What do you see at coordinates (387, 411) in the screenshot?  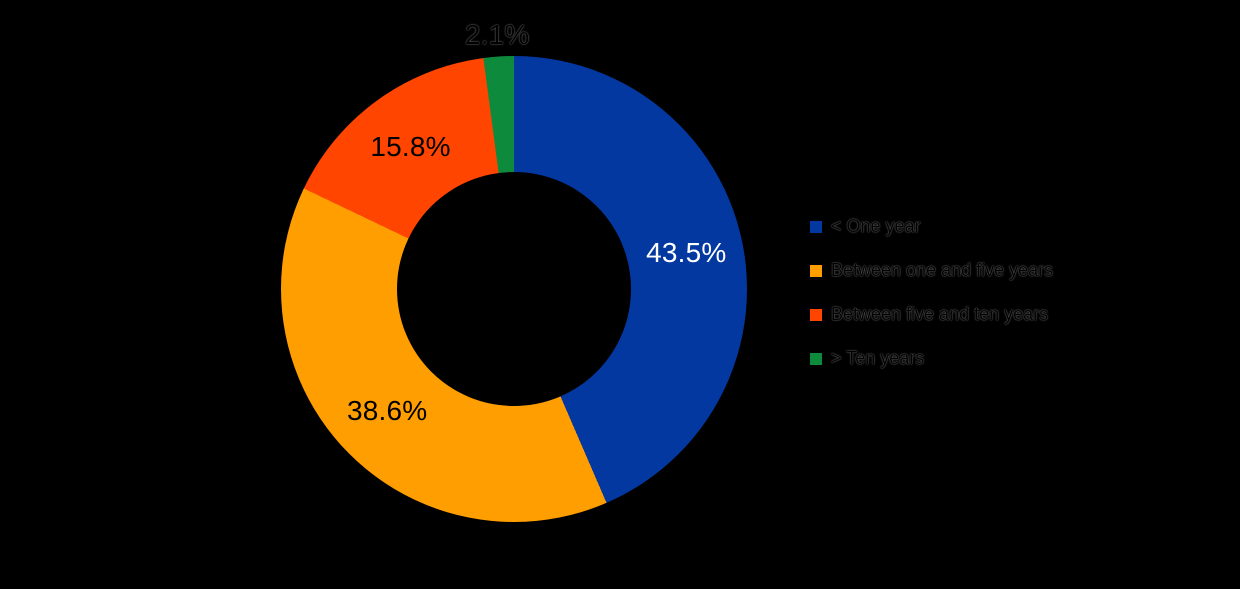 I see `slice-label: 38.6%` at bounding box center [387, 411].